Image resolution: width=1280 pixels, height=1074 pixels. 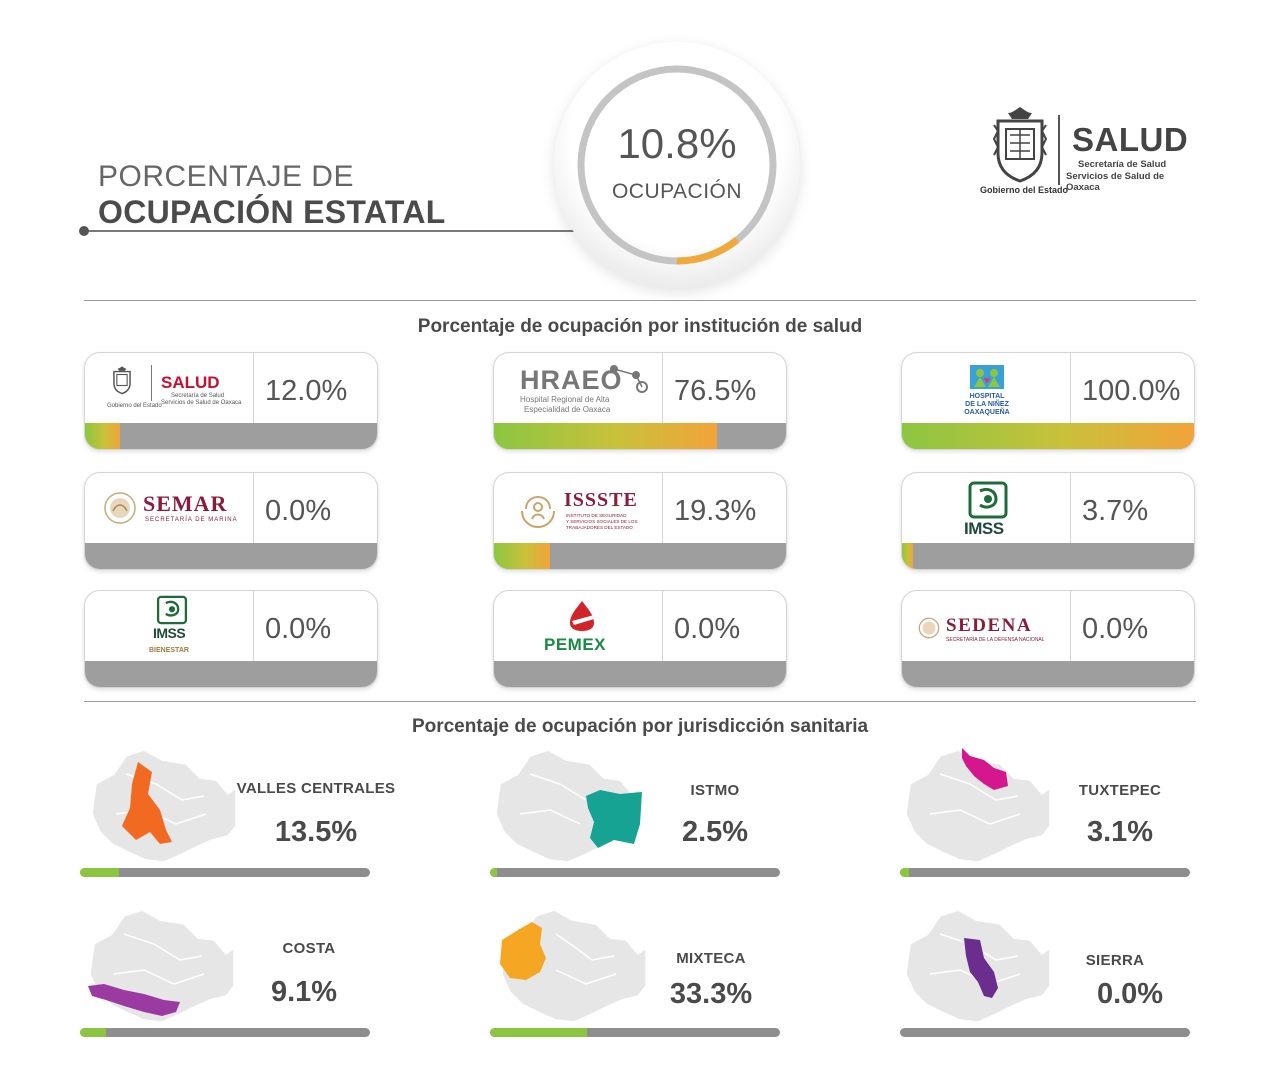 What do you see at coordinates (190, 382) in the screenshot?
I see `salud-name: SALUD` at bounding box center [190, 382].